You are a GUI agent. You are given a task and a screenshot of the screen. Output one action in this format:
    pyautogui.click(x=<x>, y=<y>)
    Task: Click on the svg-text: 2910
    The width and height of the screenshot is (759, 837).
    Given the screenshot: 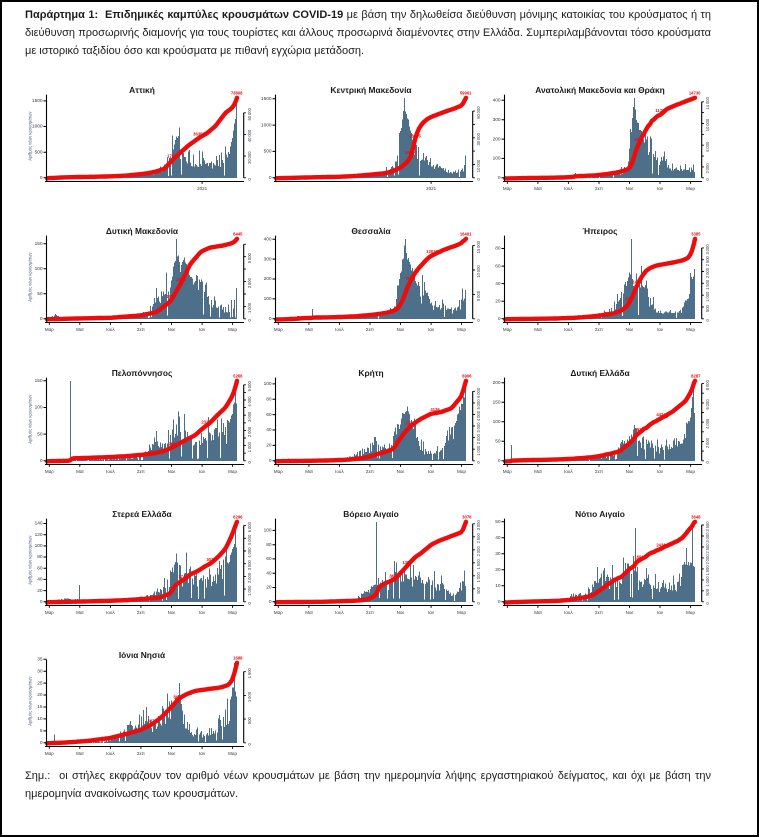 What is the action you would take?
    pyautogui.click(x=181, y=279)
    